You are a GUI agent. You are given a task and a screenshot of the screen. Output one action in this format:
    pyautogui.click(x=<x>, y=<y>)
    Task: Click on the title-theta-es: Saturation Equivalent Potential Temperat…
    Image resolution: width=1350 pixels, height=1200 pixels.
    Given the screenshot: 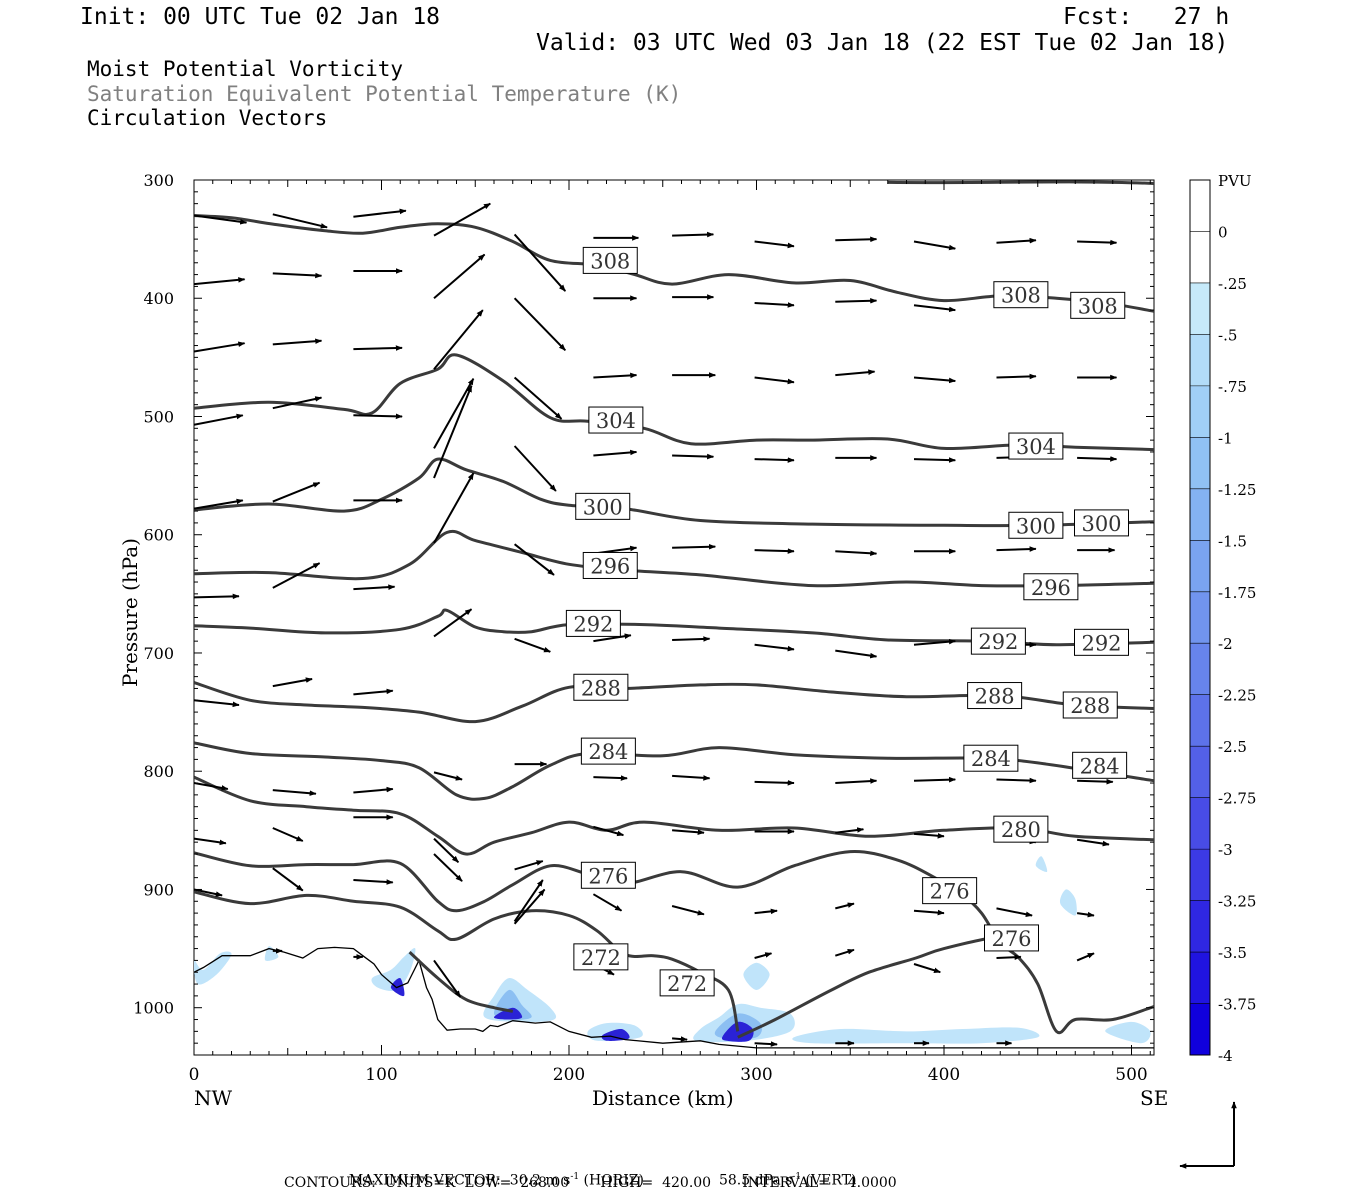 What is the action you would take?
    pyautogui.click(x=384, y=94)
    